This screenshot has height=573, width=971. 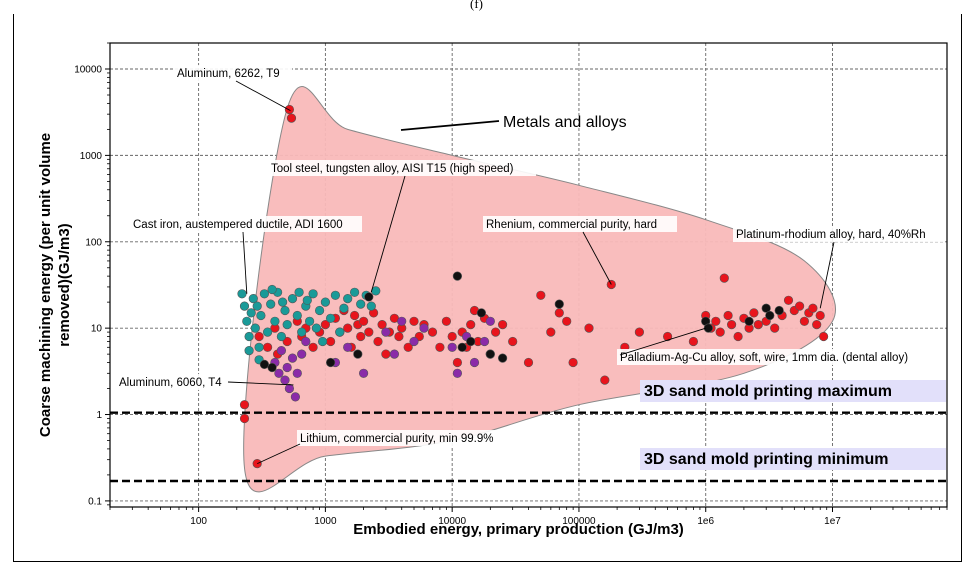 What do you see at coordinates (450, 125) in the screenshot?
I see `envelope-label-leader` at bounding box center [450, 125].